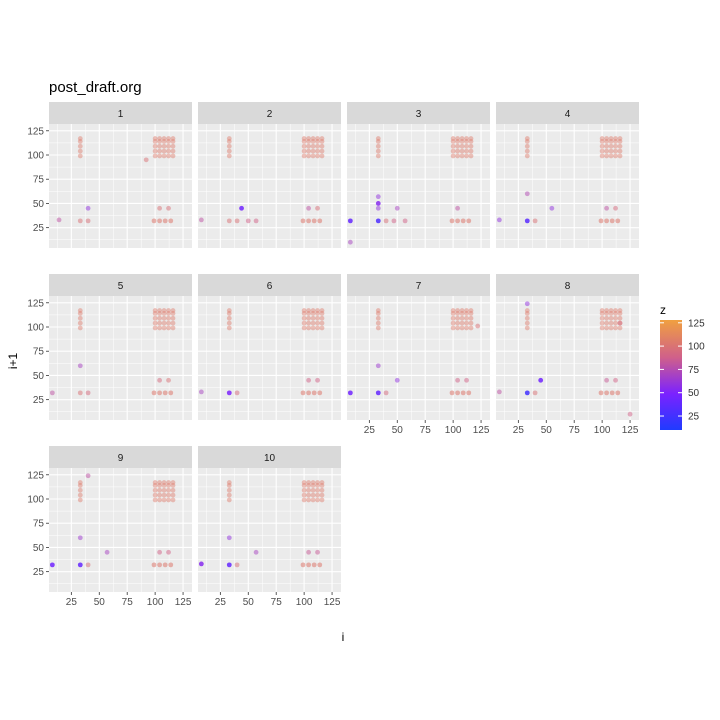 This screenshot has width=720, height=720. What do you see at coordinates (155, 602) in the screenshot?
I see `x-tick-label: 100` at bounding box center [155, 602].